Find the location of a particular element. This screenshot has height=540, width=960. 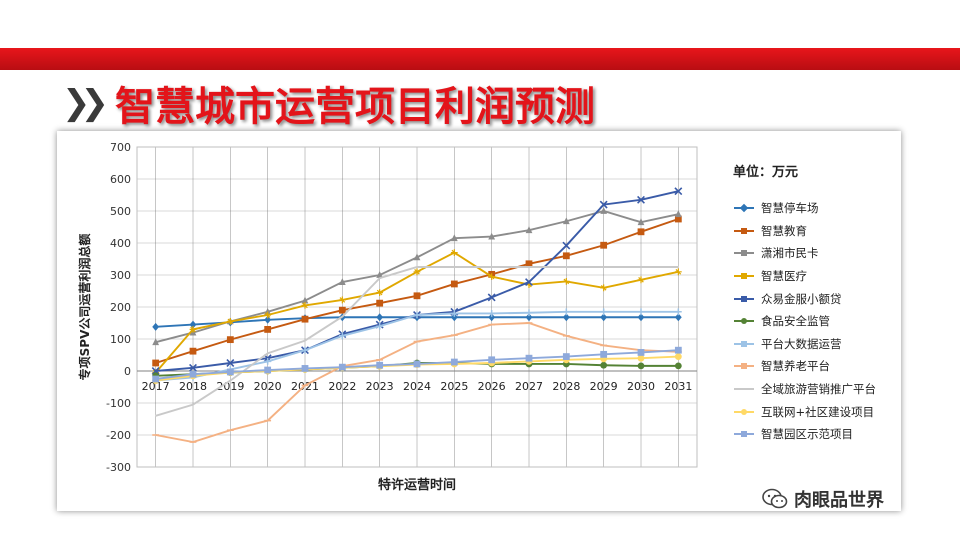

legend-label: 智慧医疗 is located at coordinates (784, 276).